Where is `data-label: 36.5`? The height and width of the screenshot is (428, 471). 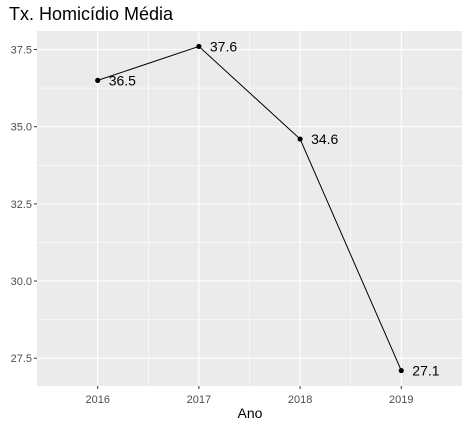
data-label: 36.5 is located at coordinates (122, 80).